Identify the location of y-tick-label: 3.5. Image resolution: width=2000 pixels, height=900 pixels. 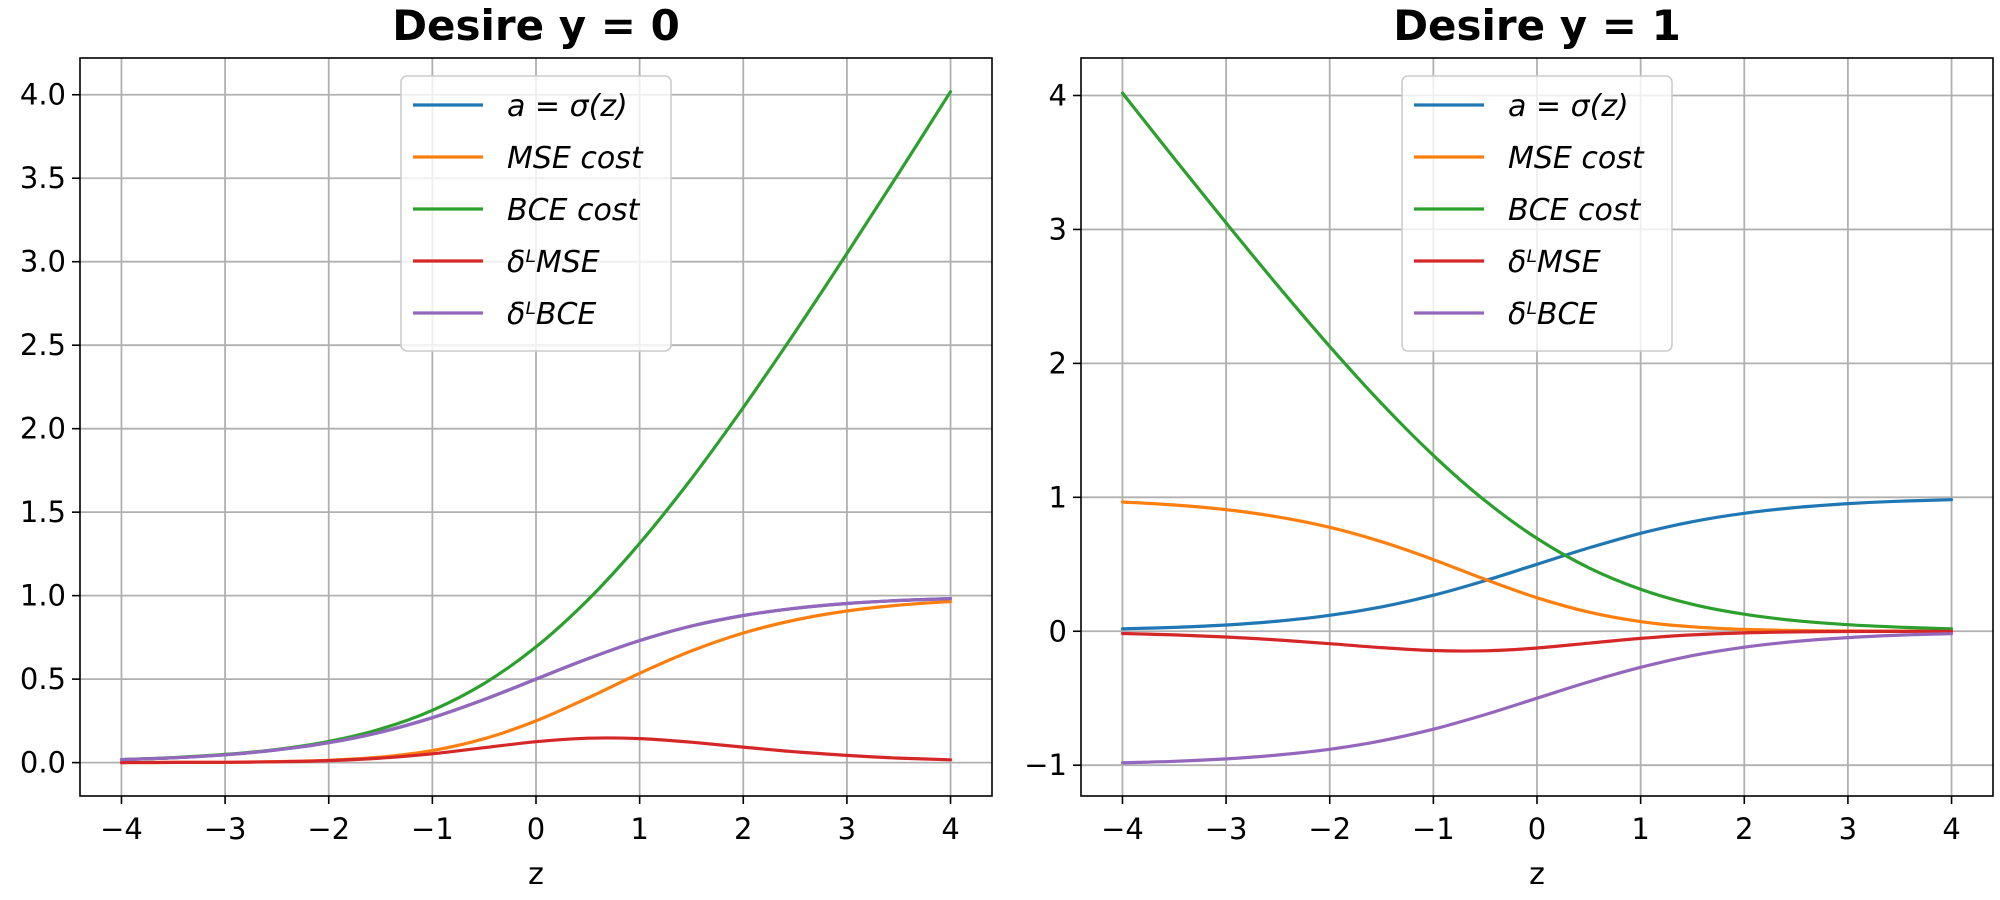
(43, 178).